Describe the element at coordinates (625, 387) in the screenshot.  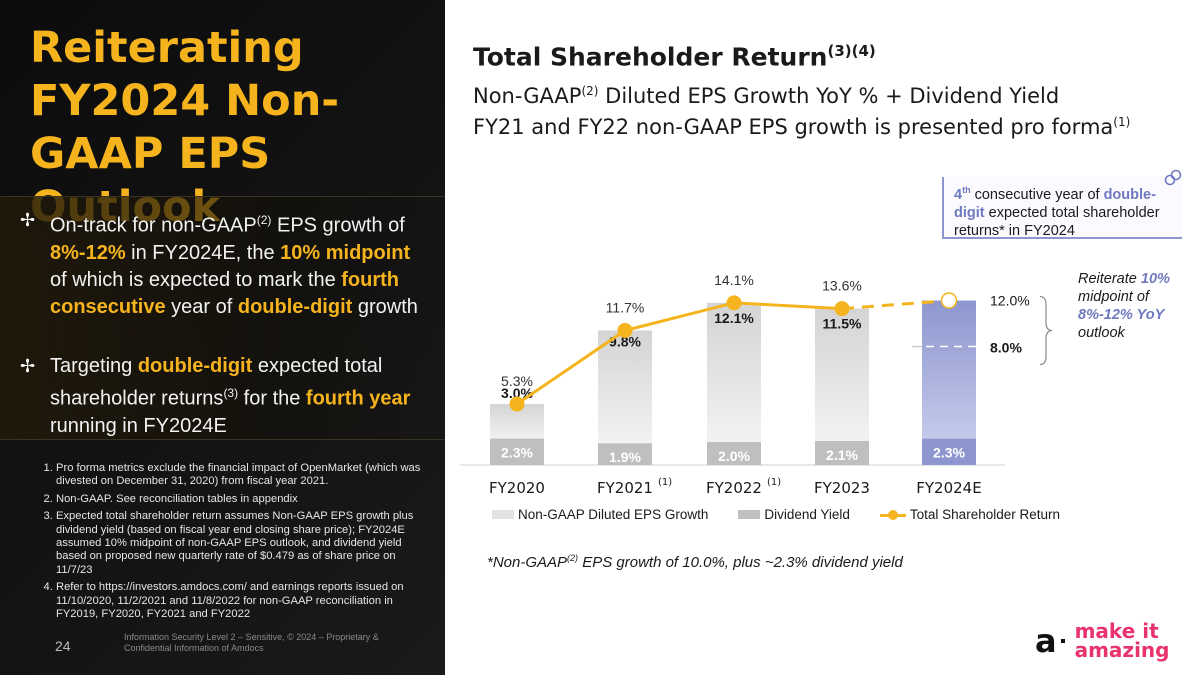
I see `bar-eps-fy2021` at that location.